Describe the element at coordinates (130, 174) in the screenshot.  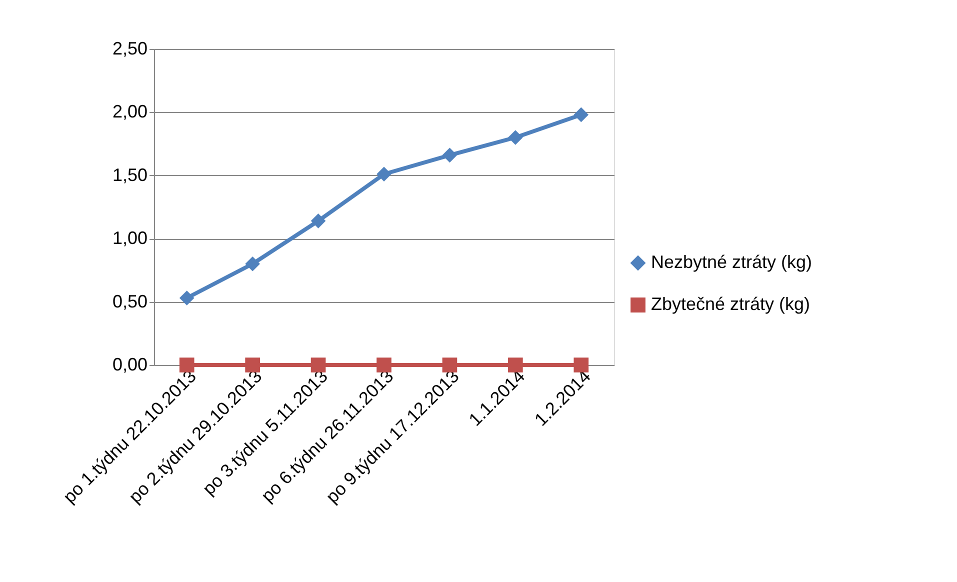
I see `y-tick-label: 1,50` at that location.